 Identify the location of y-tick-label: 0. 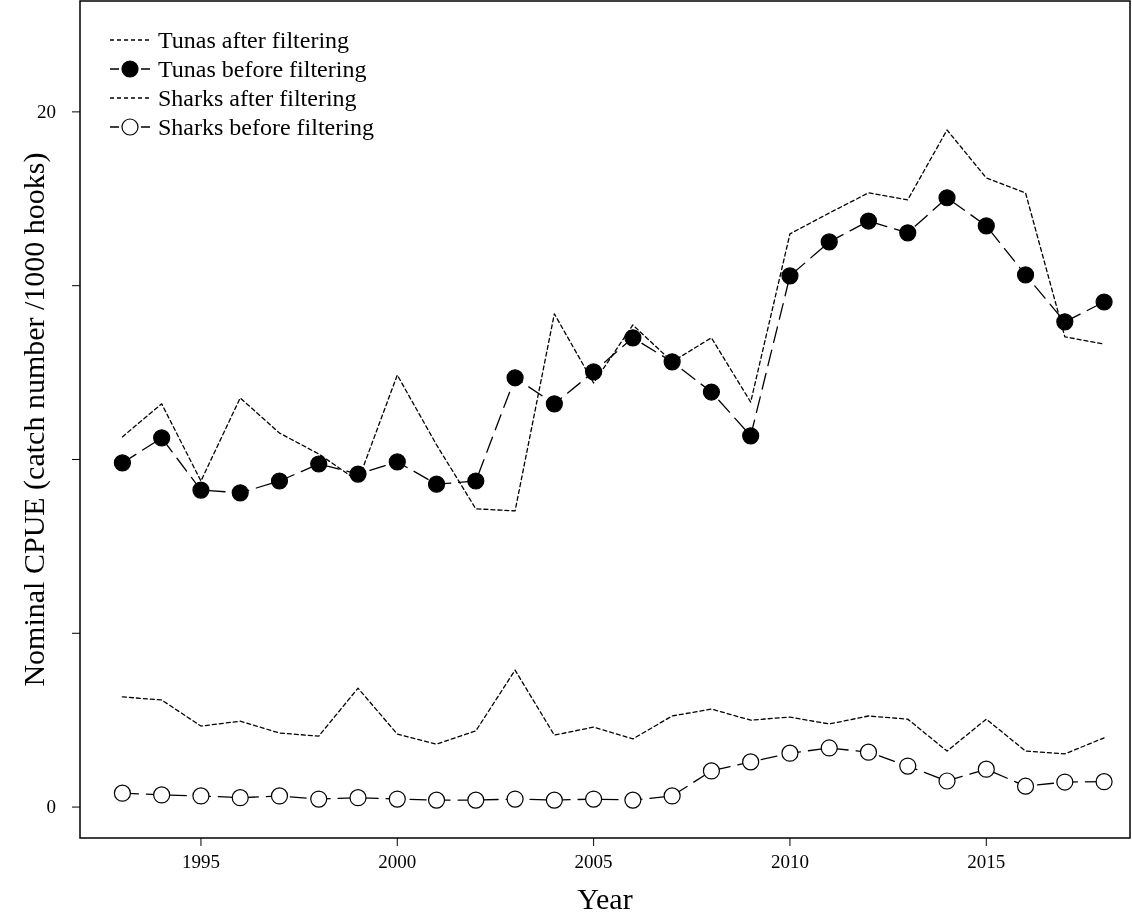
(51, 807).